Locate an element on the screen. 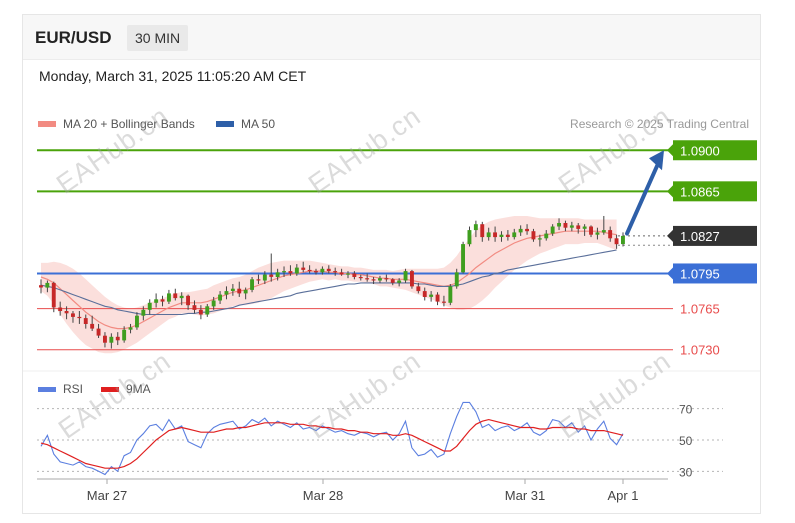 This screenshot has height=523, width=795. x-axis-label: Mar 28 is located at coordinates (323, 495).